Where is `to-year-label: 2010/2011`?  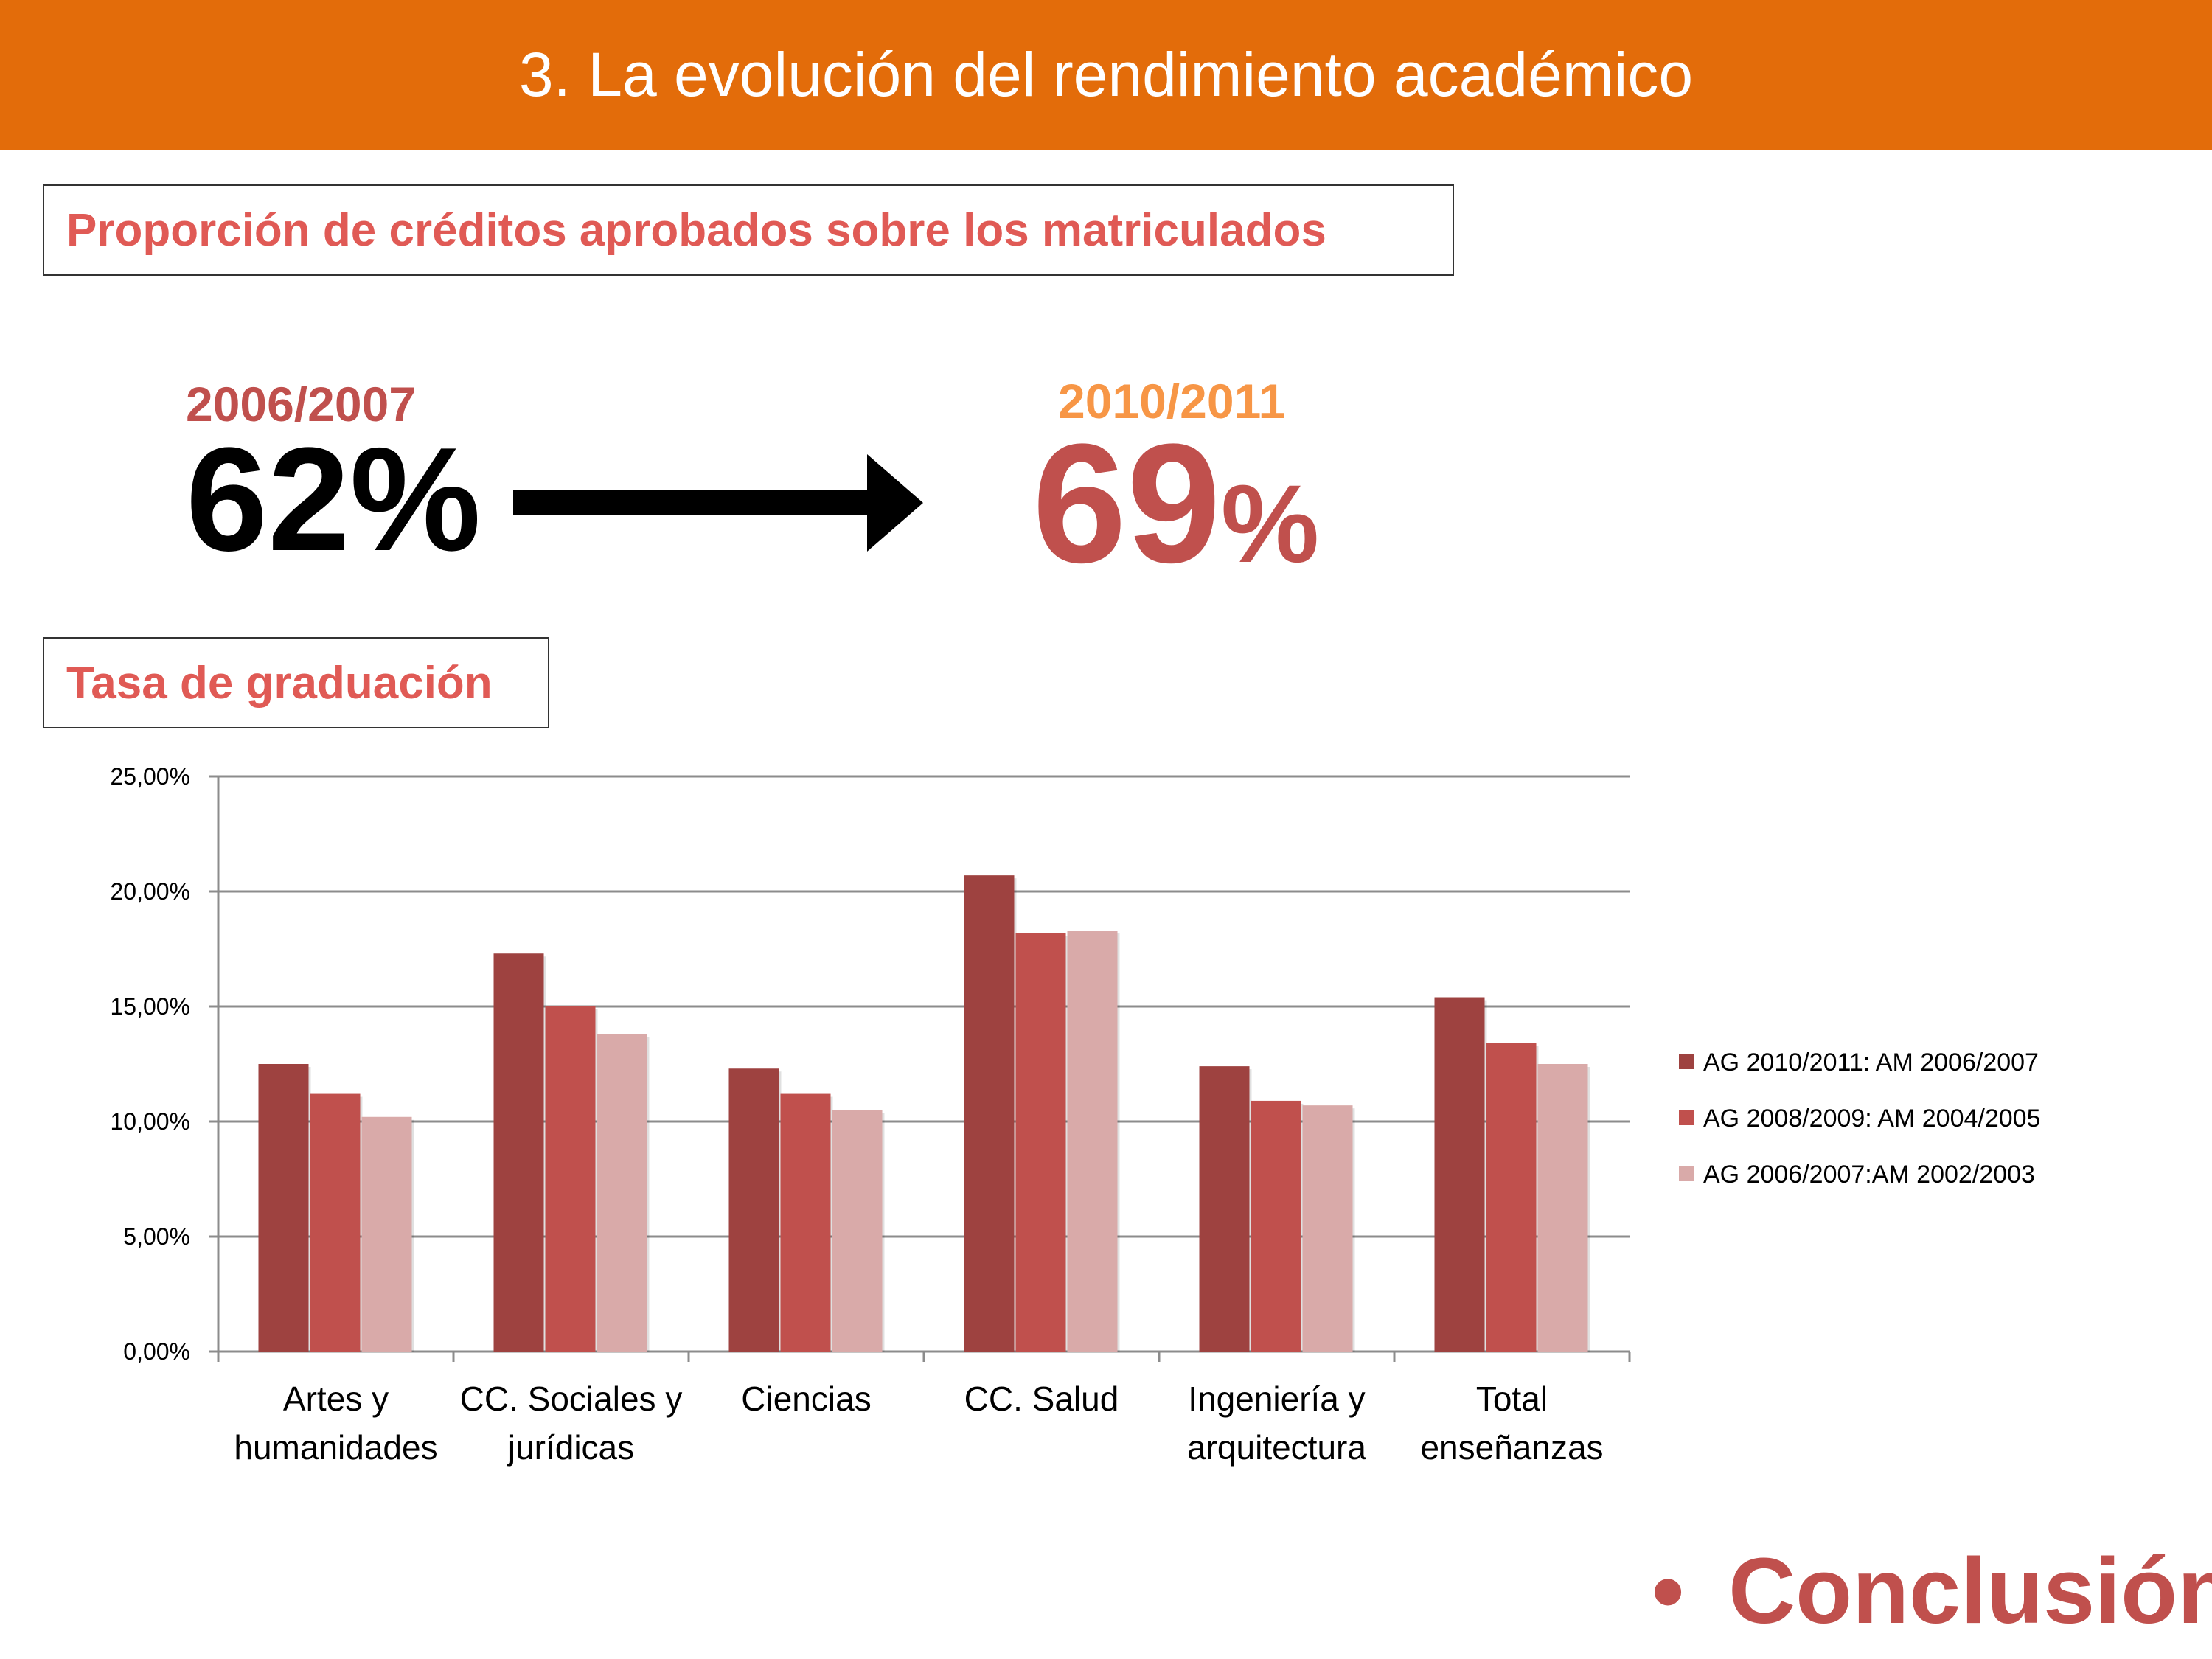
to-year-label: 2010/2011 is located at coordinates (1172, 401).